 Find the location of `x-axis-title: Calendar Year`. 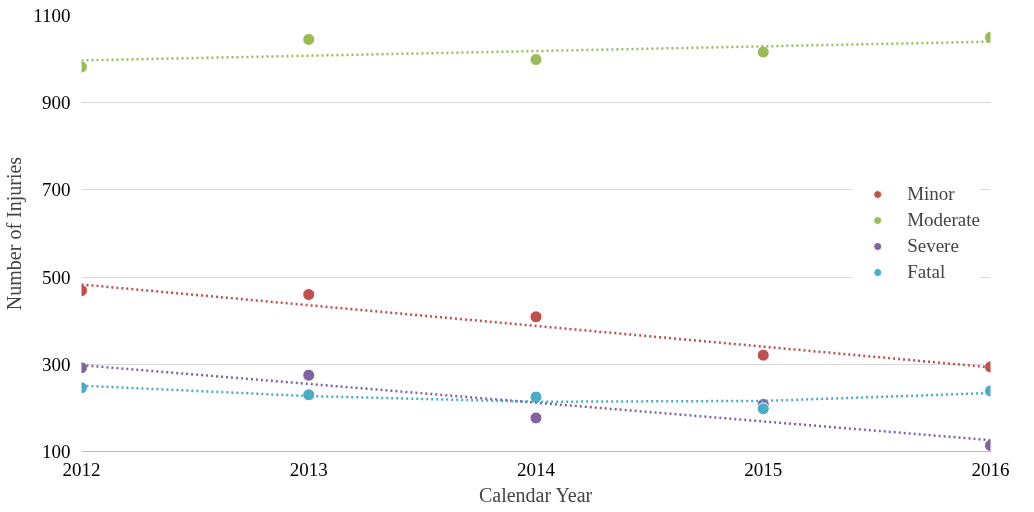

x-axis-title: Calendar Year is located at coordinates (535, 494).